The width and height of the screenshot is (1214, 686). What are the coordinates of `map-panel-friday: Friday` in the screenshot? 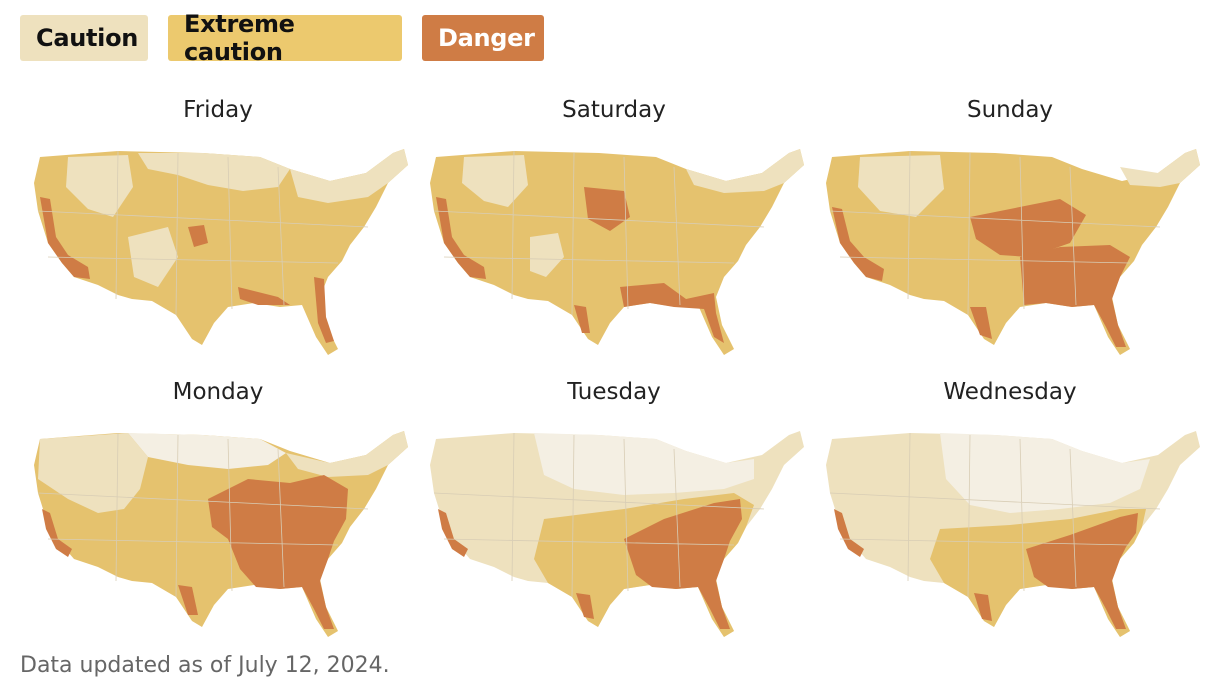 It's located at (218, 232).